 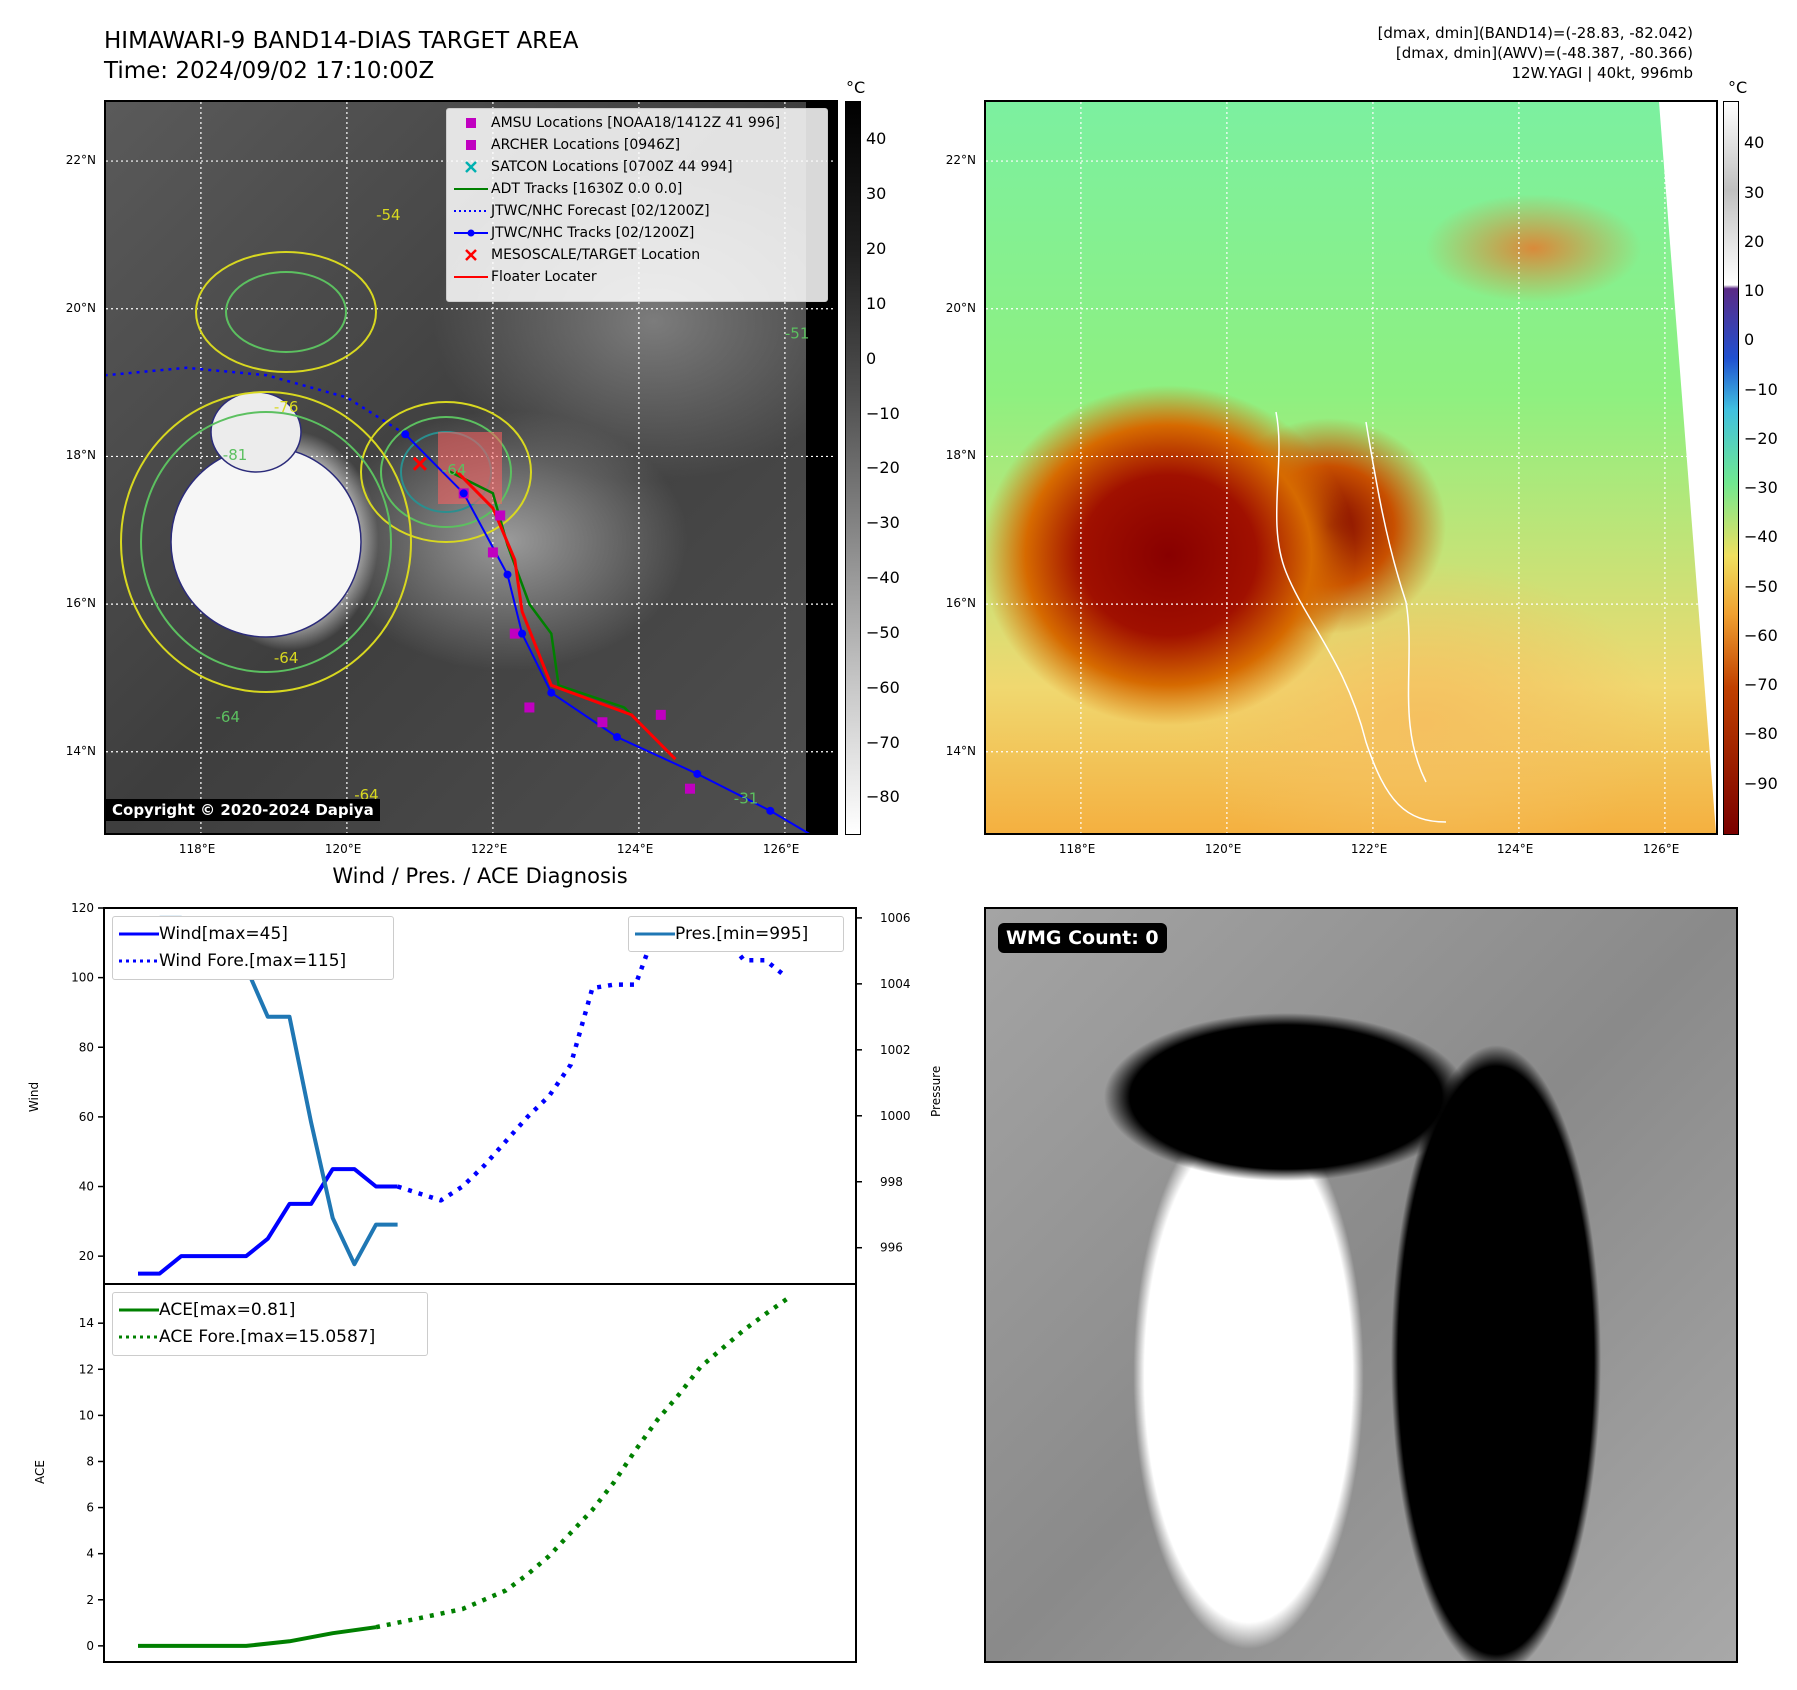 I want to click on ace-forecast-legend-label: ACE Fore.[max=15.0587], so click(x=267, y=1336).